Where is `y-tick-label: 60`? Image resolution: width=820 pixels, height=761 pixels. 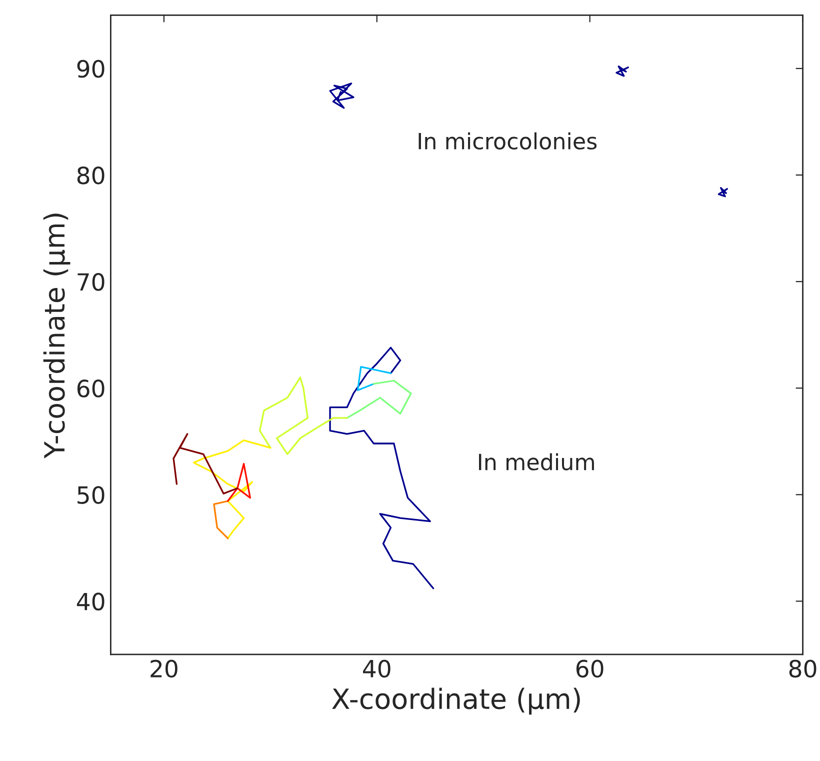
y-tick-label: 60 is located at coordinates (90, 389).